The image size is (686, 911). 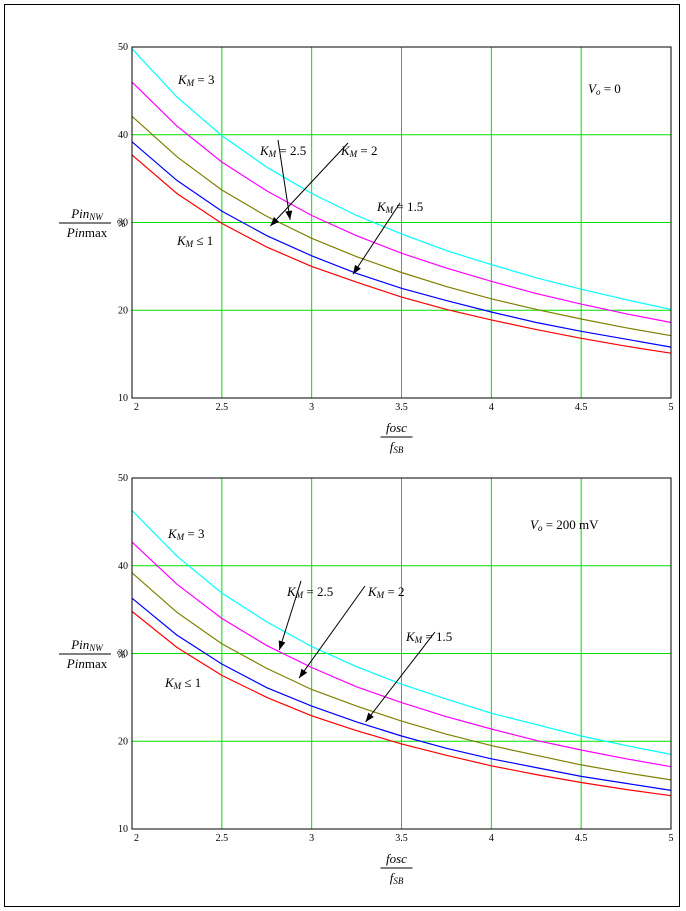 What do you see at coordinates (604, 89) in the screenshot?
I see `condition-label: Vo = 0` at bounding box center [604, 89].